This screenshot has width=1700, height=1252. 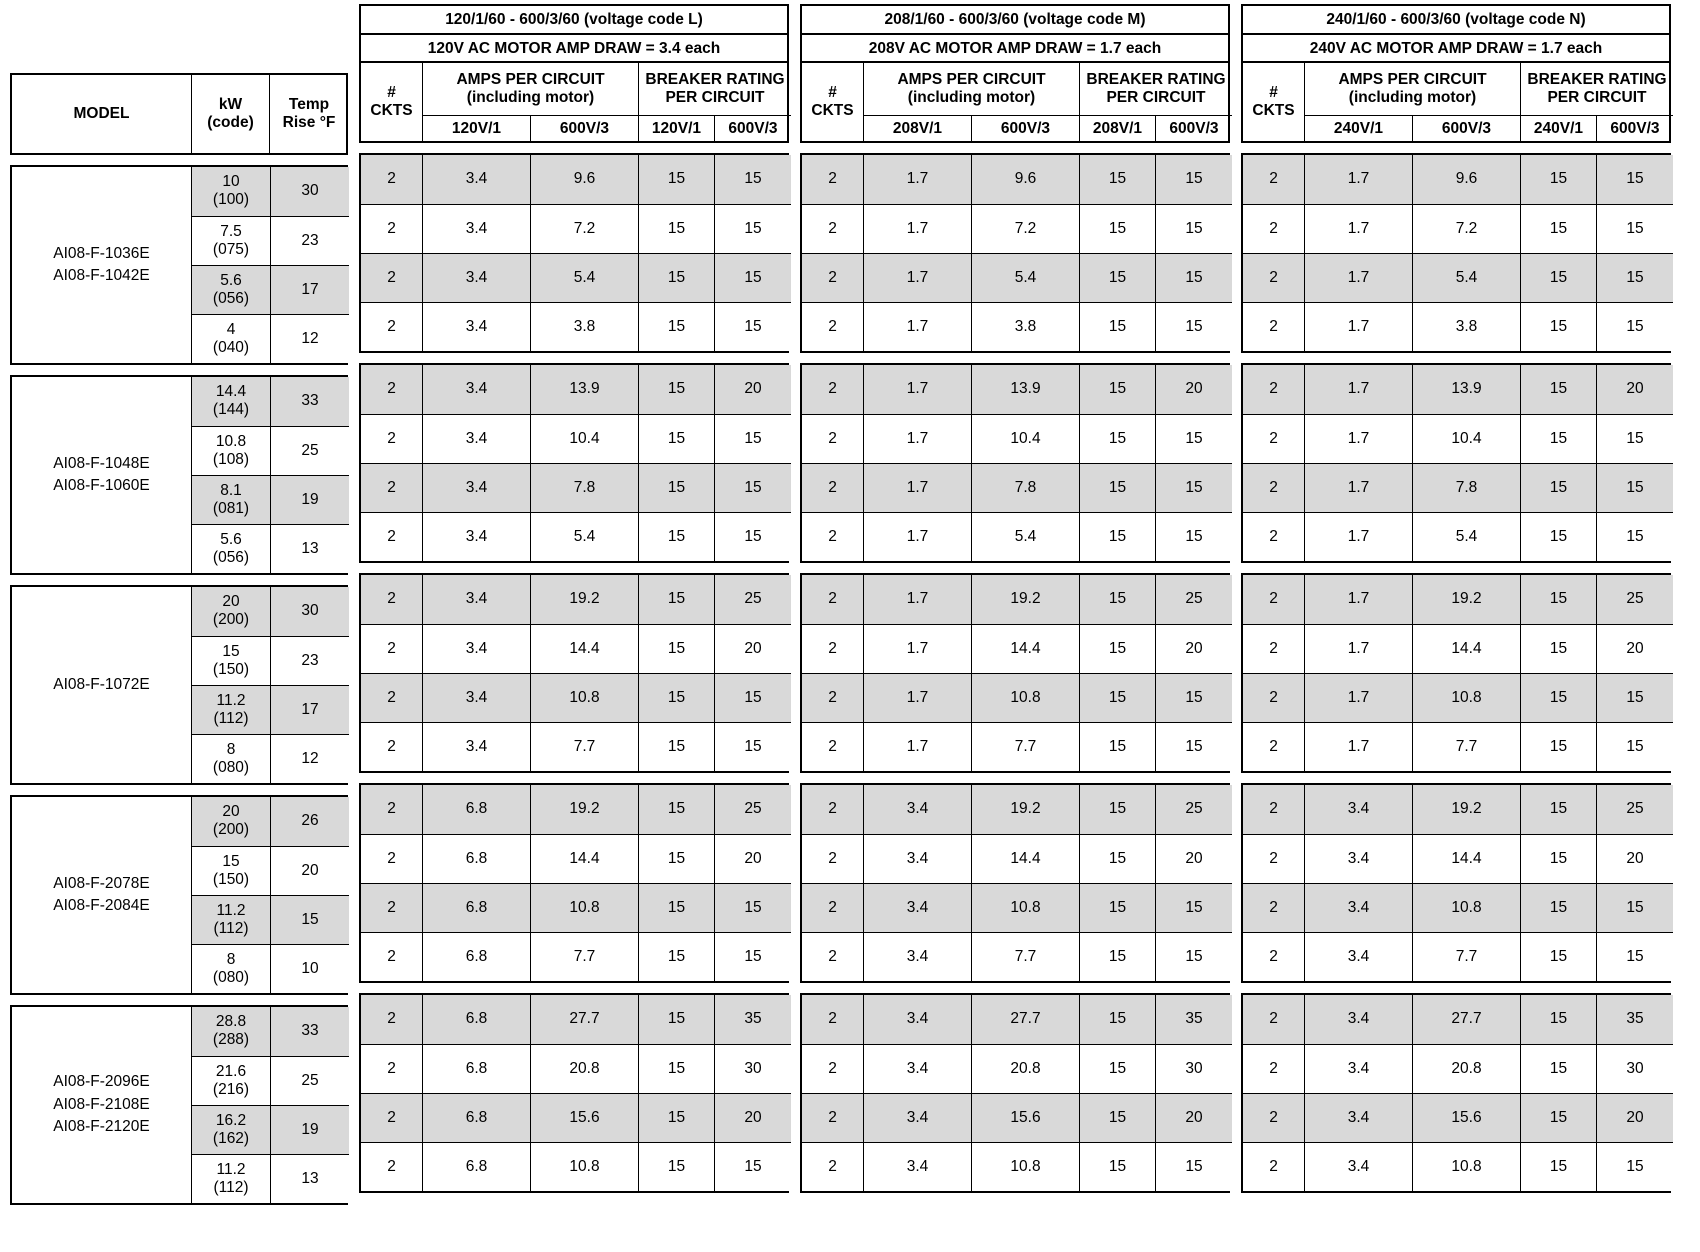 What do you see at coordinates (1458, 536) in the screenshot?
I see `table-row: 2 1.7 5.4 15 15` at bounding box center [1458, 536].